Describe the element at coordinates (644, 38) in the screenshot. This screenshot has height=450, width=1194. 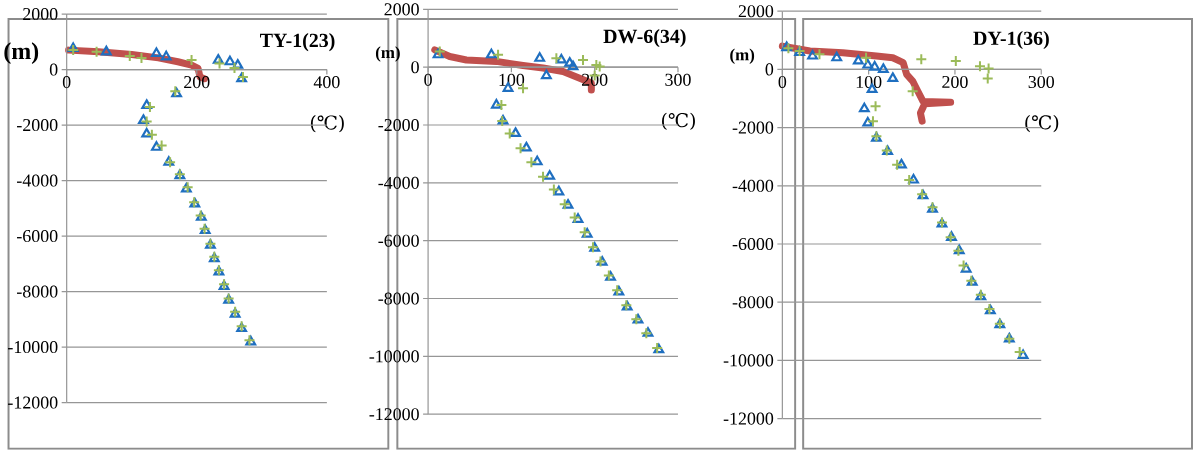
I see `text: DW-6(34)` at that location.